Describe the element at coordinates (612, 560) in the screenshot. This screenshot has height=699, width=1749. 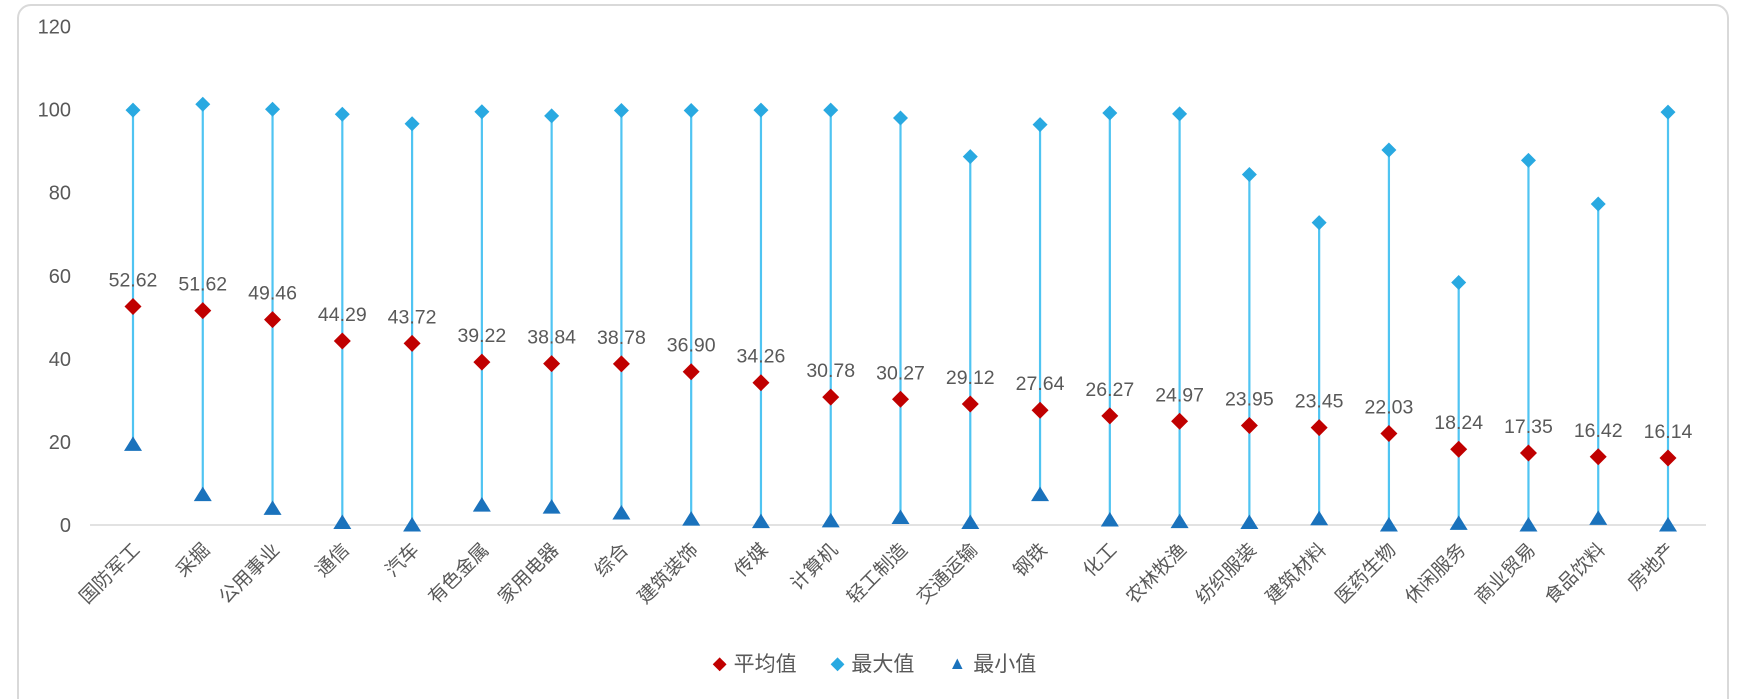
I see `x-category-label: 综合` at that location.